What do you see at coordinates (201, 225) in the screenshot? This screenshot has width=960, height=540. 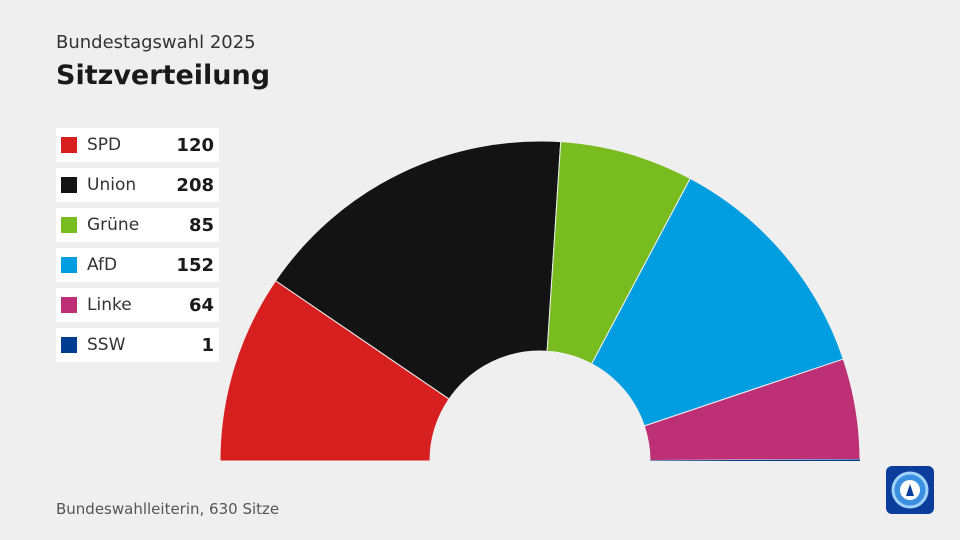 I see `legend-value: 85` at bounding box center [201, 225].